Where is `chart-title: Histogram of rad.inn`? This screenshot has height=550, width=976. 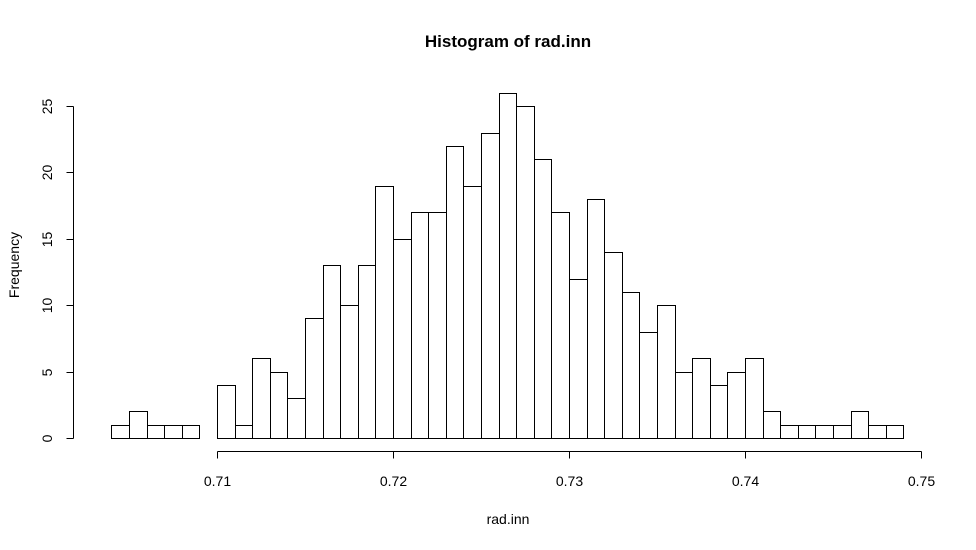
chart-title: Histogram of rad.inn is located at coordinates (508, 41).